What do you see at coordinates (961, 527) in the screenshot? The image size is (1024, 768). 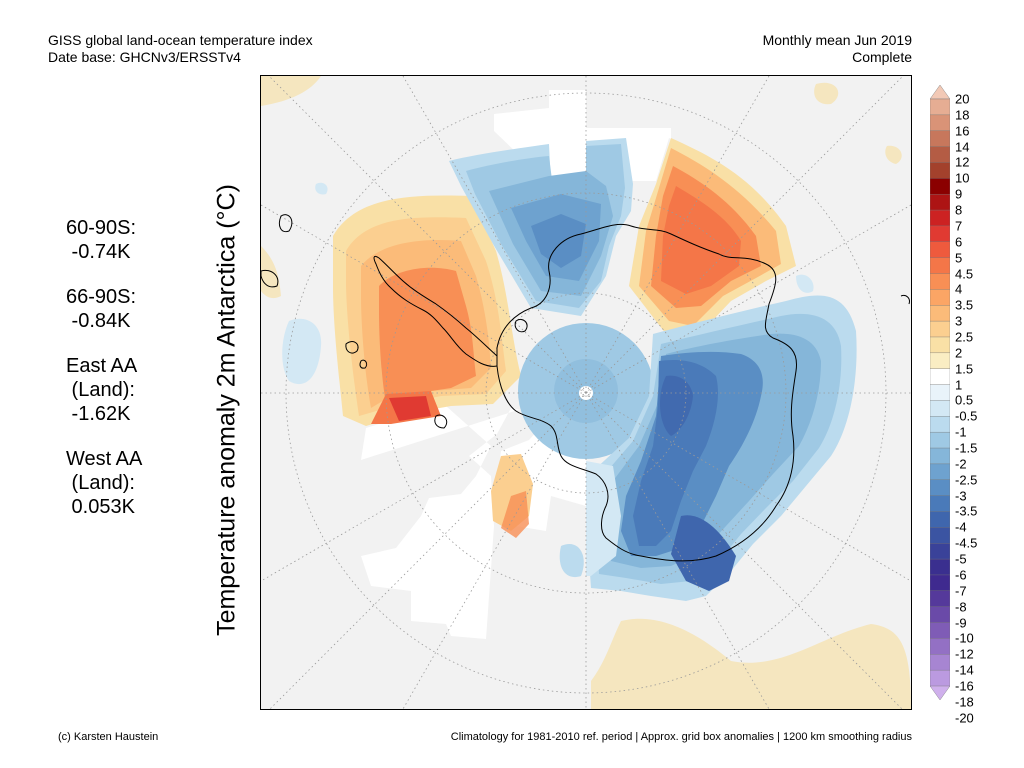 I see `colorbar-tick-label: -4` at bounding box center [961, 527].